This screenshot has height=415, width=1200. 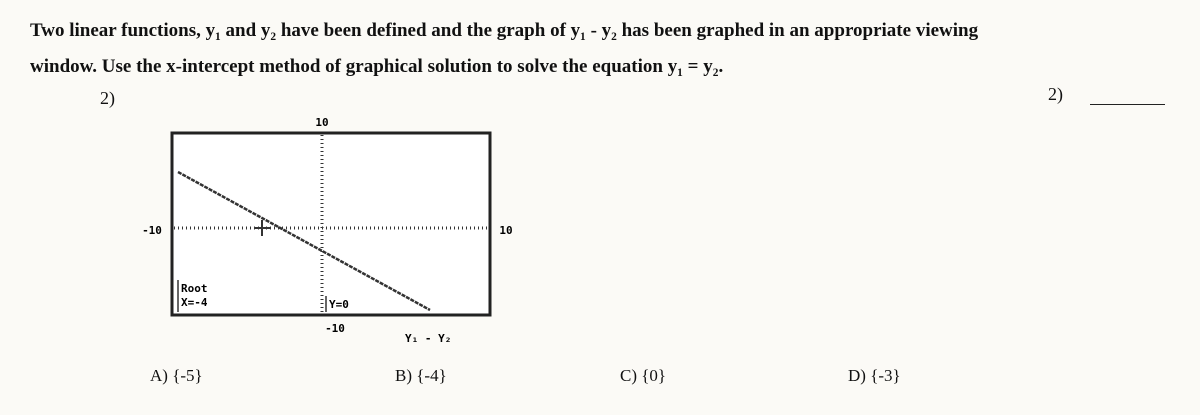 I want to click on answer-number: 2), so click(x=1055, y=94).